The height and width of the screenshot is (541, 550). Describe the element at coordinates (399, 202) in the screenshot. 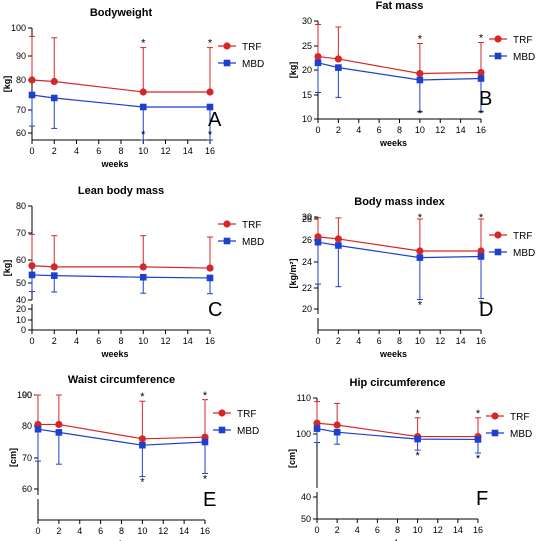

I see `chart-title: Body mass index` at that location.